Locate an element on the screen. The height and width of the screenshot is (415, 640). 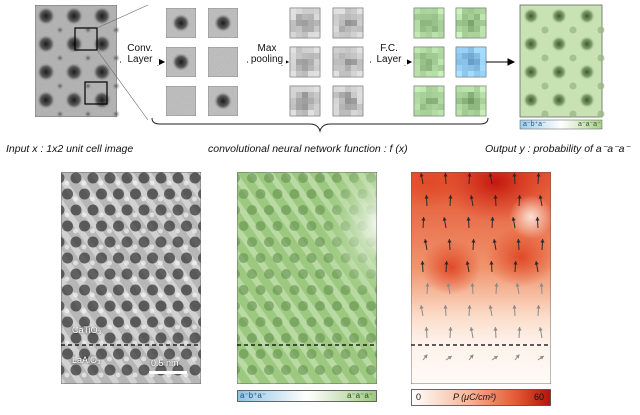
polarization-colorbar is located at coordinates (481, 397).